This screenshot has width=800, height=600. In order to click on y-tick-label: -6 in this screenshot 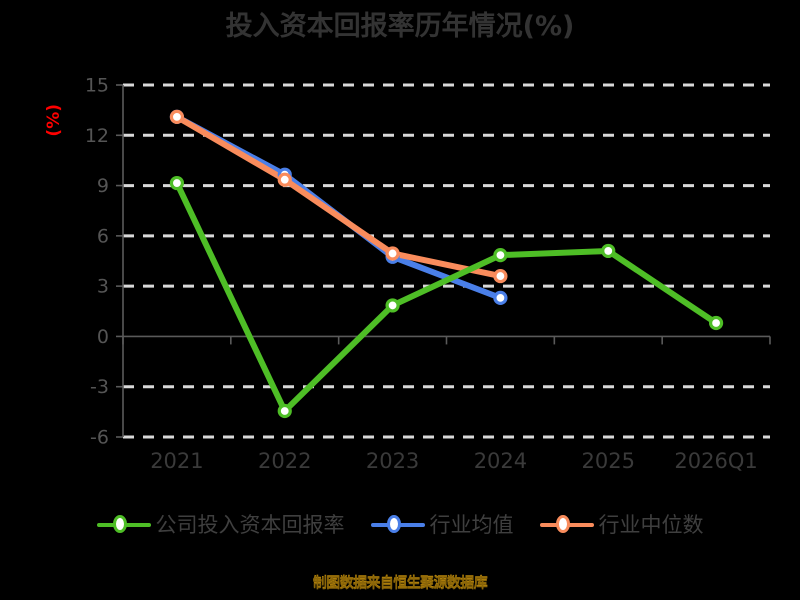, I will do `click(99, 438)`.